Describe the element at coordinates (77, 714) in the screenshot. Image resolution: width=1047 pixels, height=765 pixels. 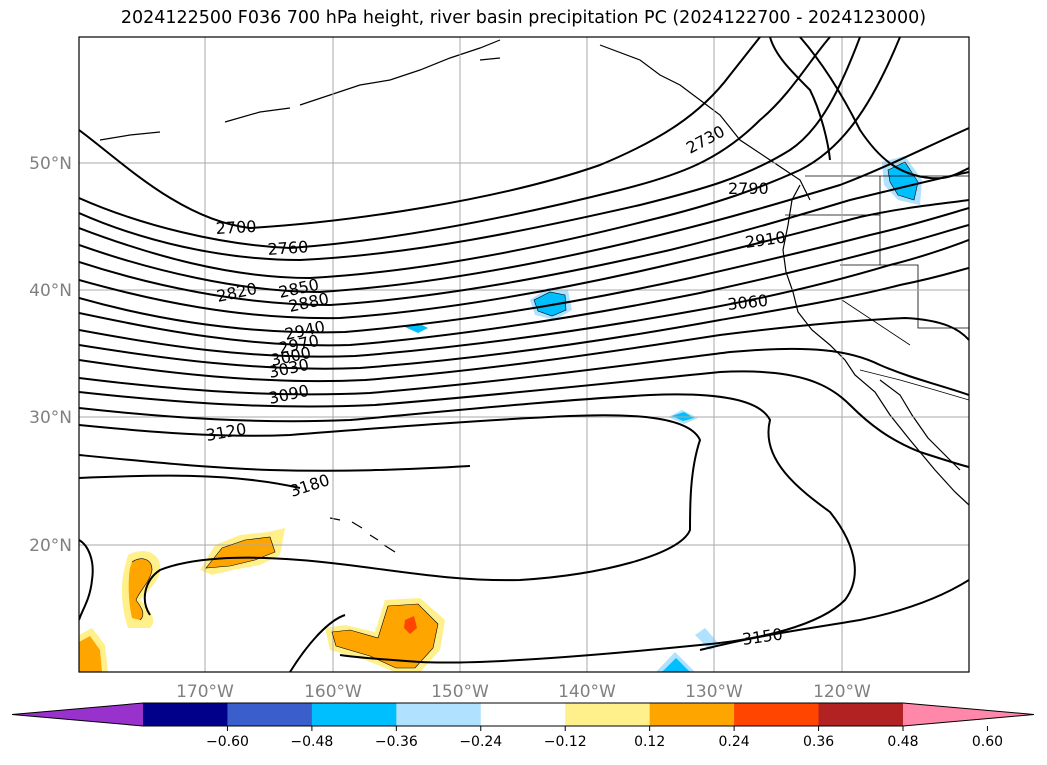
I see `colorbar-extend-low` at that location.